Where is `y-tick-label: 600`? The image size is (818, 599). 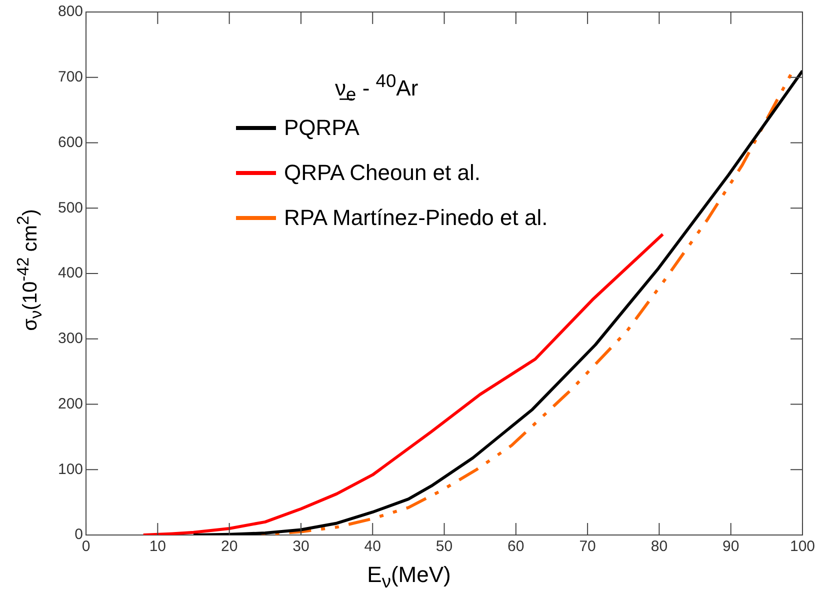
y-tick-label: 600 is located at coordinates (71, 142).